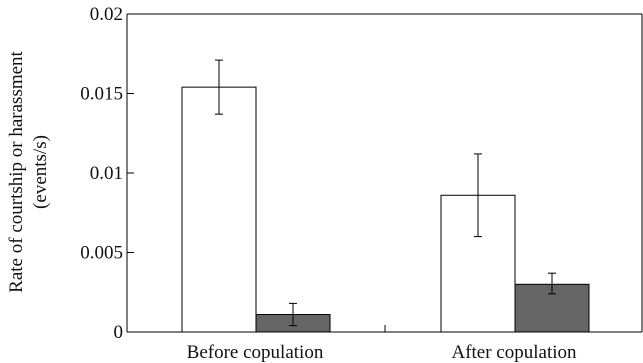  What do you see at coordinates (106, 14) in the screenshot?
I see `y-tick-label: 0.02` at bounding box center [106, 14].